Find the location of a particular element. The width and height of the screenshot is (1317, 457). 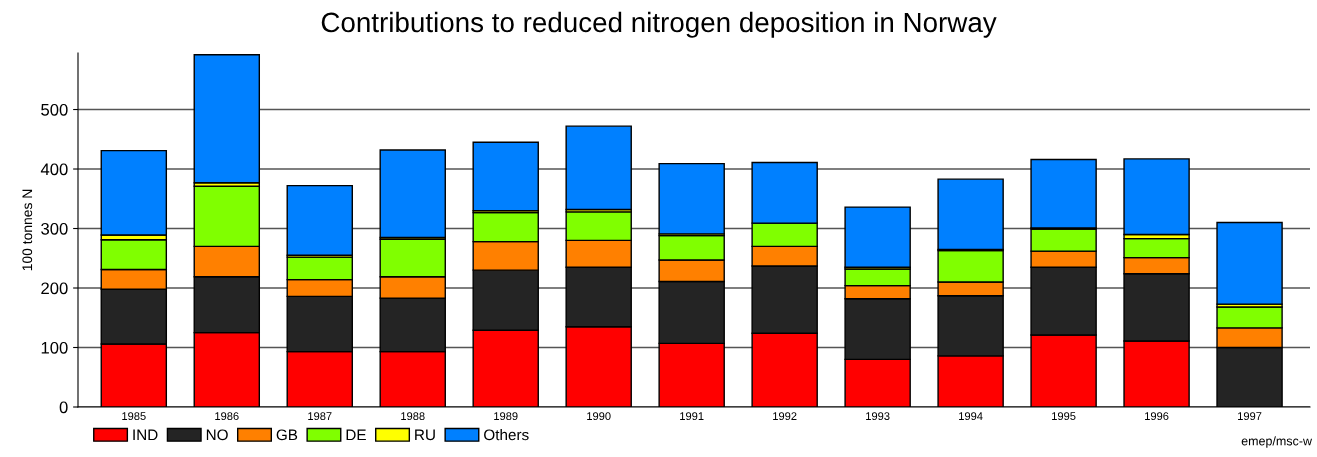

x-tick-label: 1990 is located at coordinates (599, 416).